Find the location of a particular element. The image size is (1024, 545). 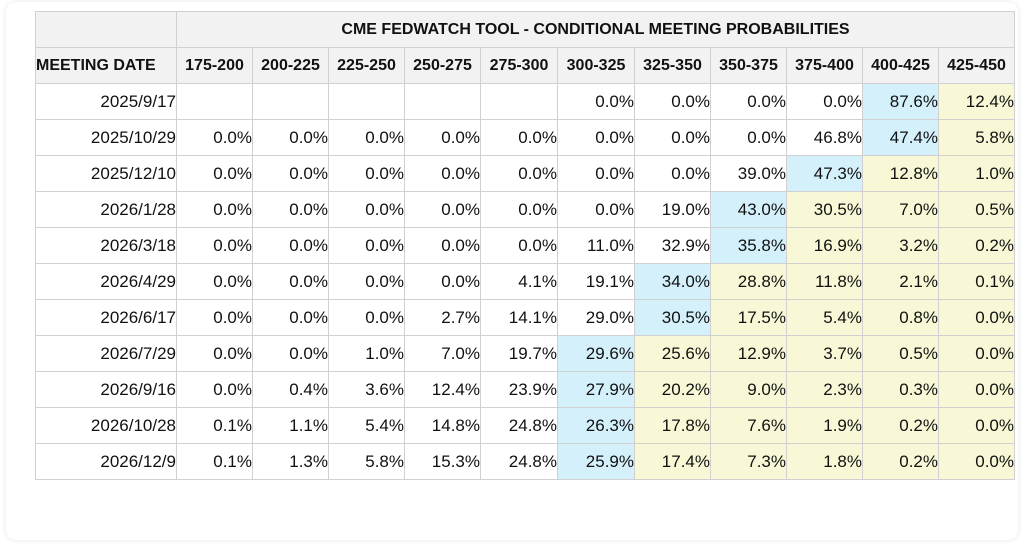

probability-cell: 43.0% is located at coordinates (748, 209).